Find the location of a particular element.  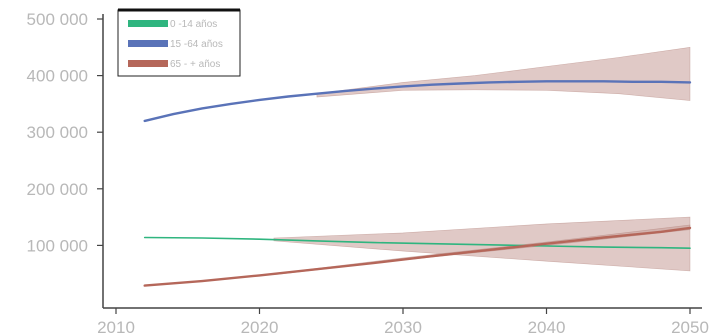

y-axis-ticks: 100 000 200 000 300 000 400 000 500 000 is located at coordinates (65, 132).